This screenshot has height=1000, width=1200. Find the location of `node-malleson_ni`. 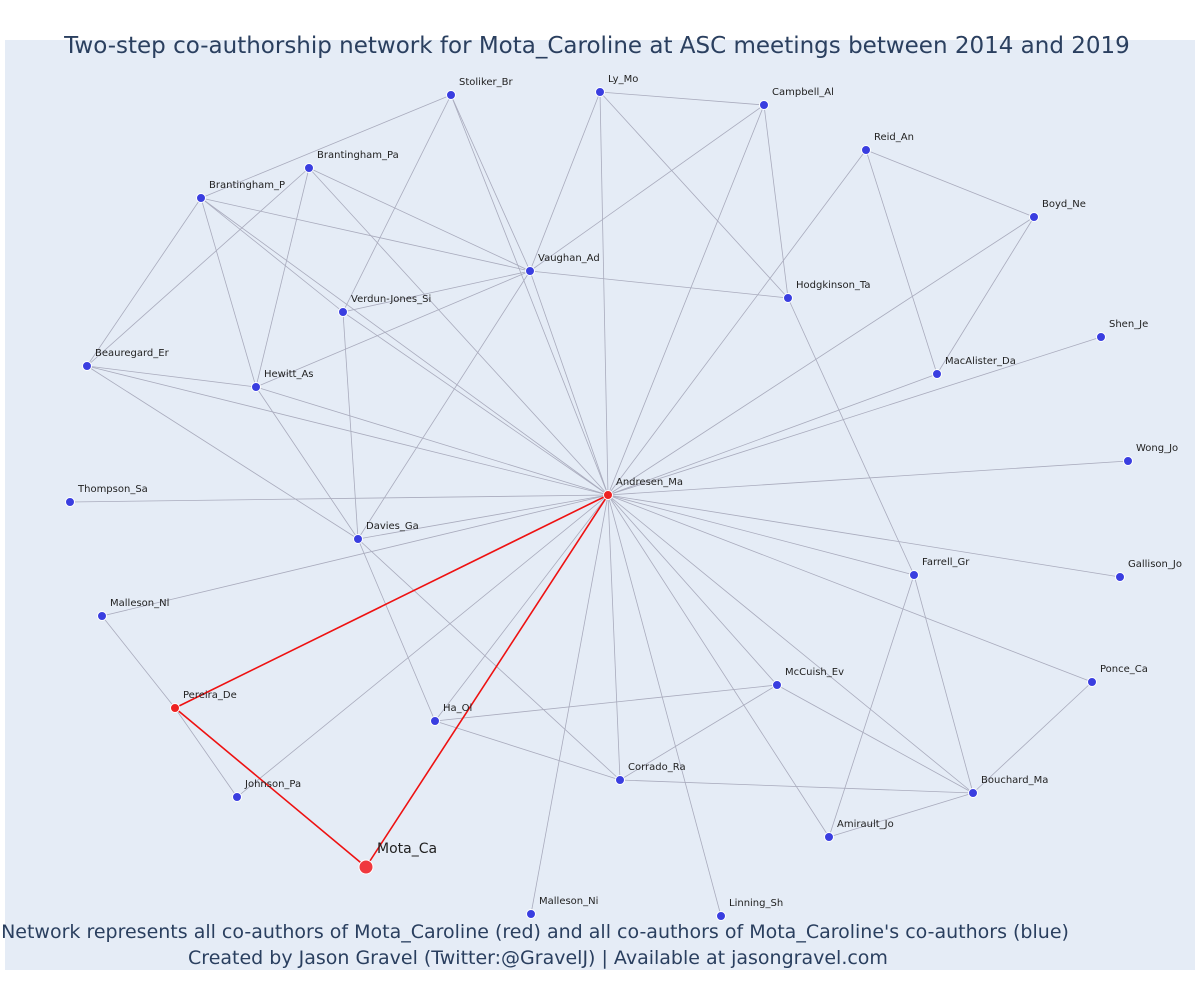

node-malleson_ni is located at coordinates (531, 914).